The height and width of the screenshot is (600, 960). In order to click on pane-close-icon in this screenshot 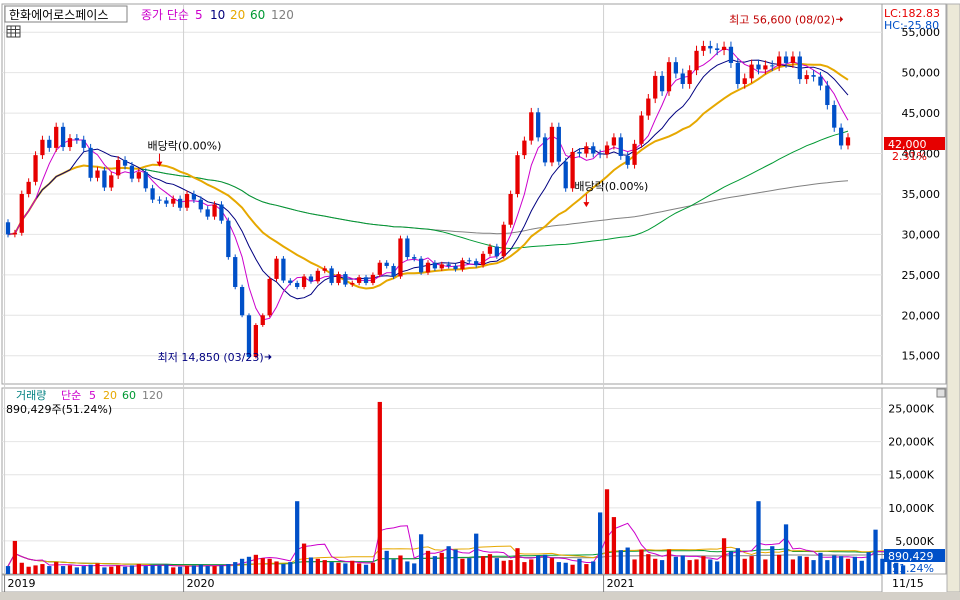, I will do `click(941, 393)`.